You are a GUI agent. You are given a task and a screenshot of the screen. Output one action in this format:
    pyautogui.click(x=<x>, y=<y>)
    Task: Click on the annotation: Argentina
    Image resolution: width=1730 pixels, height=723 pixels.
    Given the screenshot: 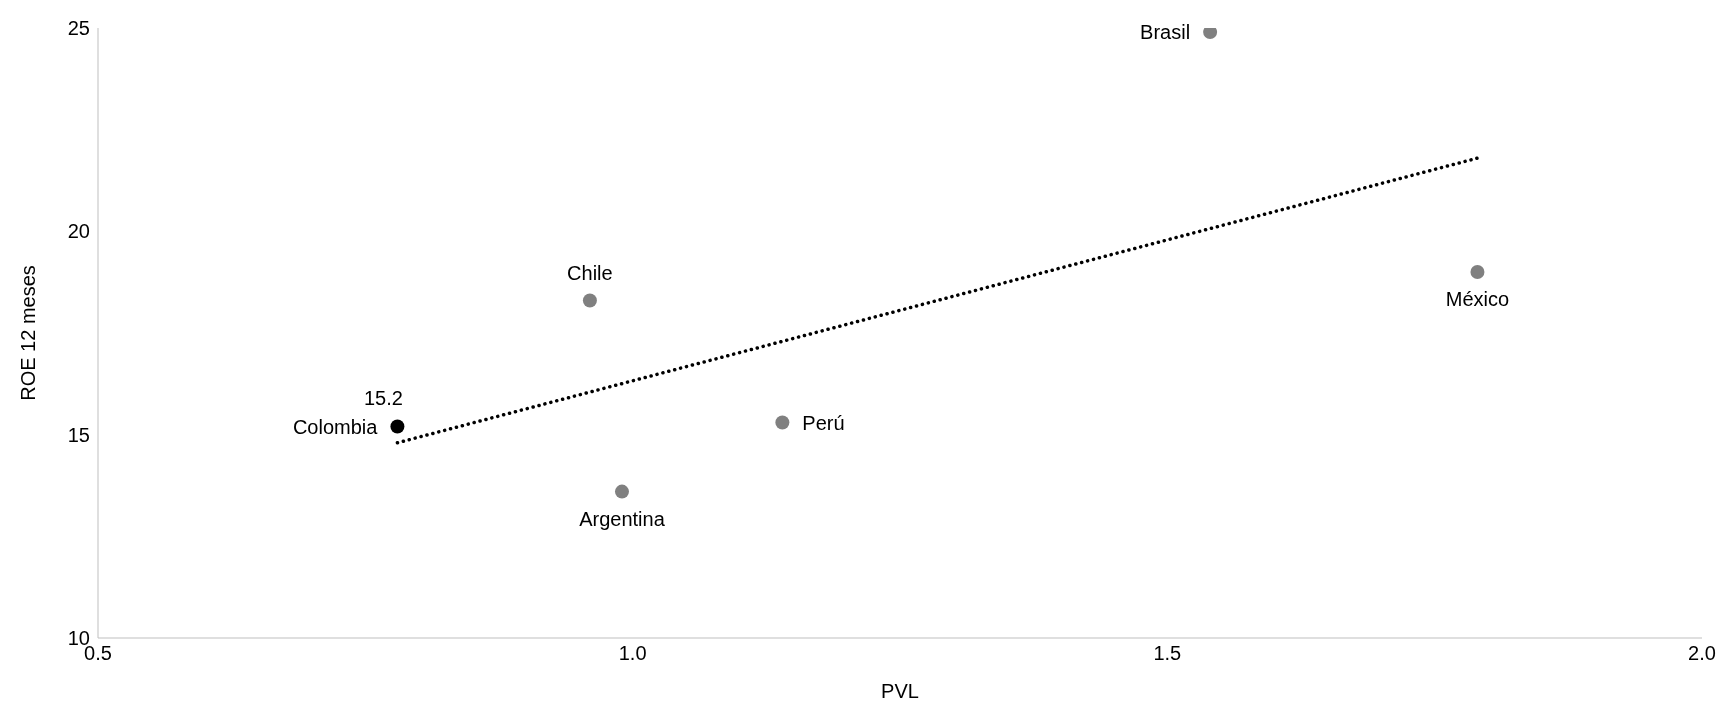 What is the action you would take?
    pyautogui.click(x=622, y=518)
    